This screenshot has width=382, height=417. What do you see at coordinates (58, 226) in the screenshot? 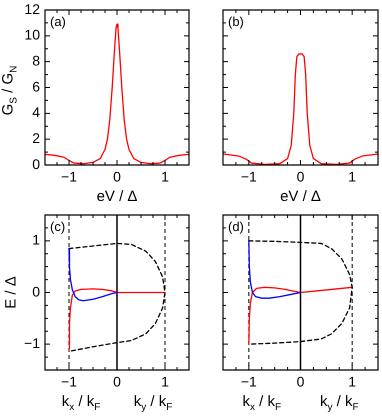
I see `chart-title: (c)` at bounding box center [58, 226].